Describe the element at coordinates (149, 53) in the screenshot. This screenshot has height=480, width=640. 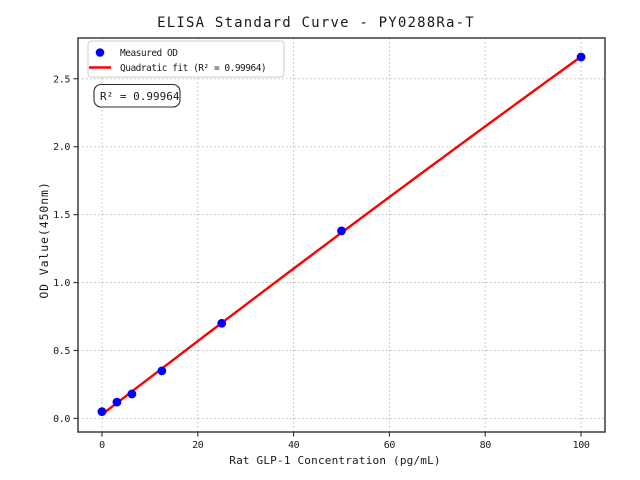
I see `legend-label-measured-od: Measured OD` at that location.